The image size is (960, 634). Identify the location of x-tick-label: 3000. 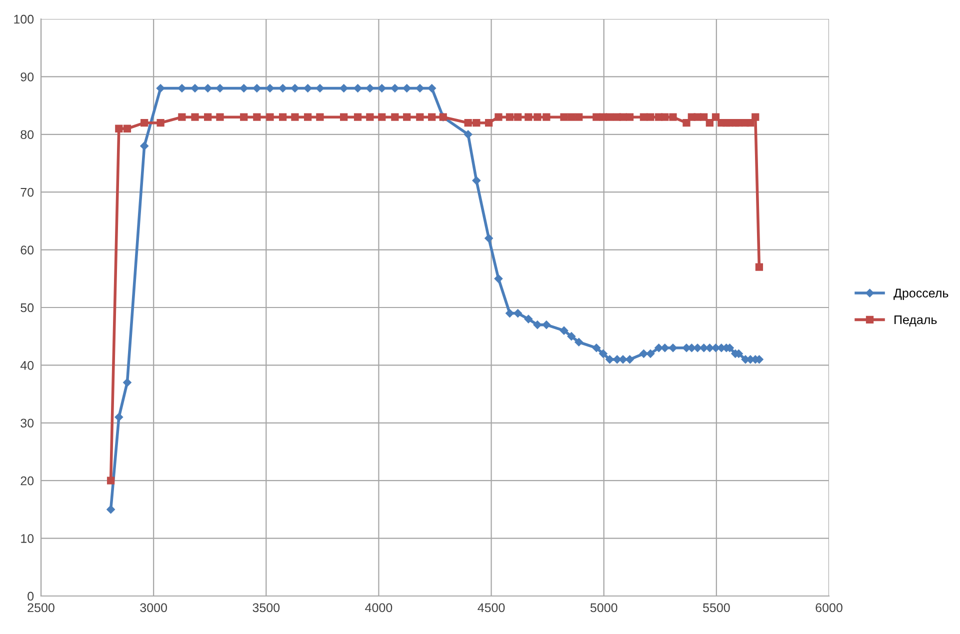
(153, 607).